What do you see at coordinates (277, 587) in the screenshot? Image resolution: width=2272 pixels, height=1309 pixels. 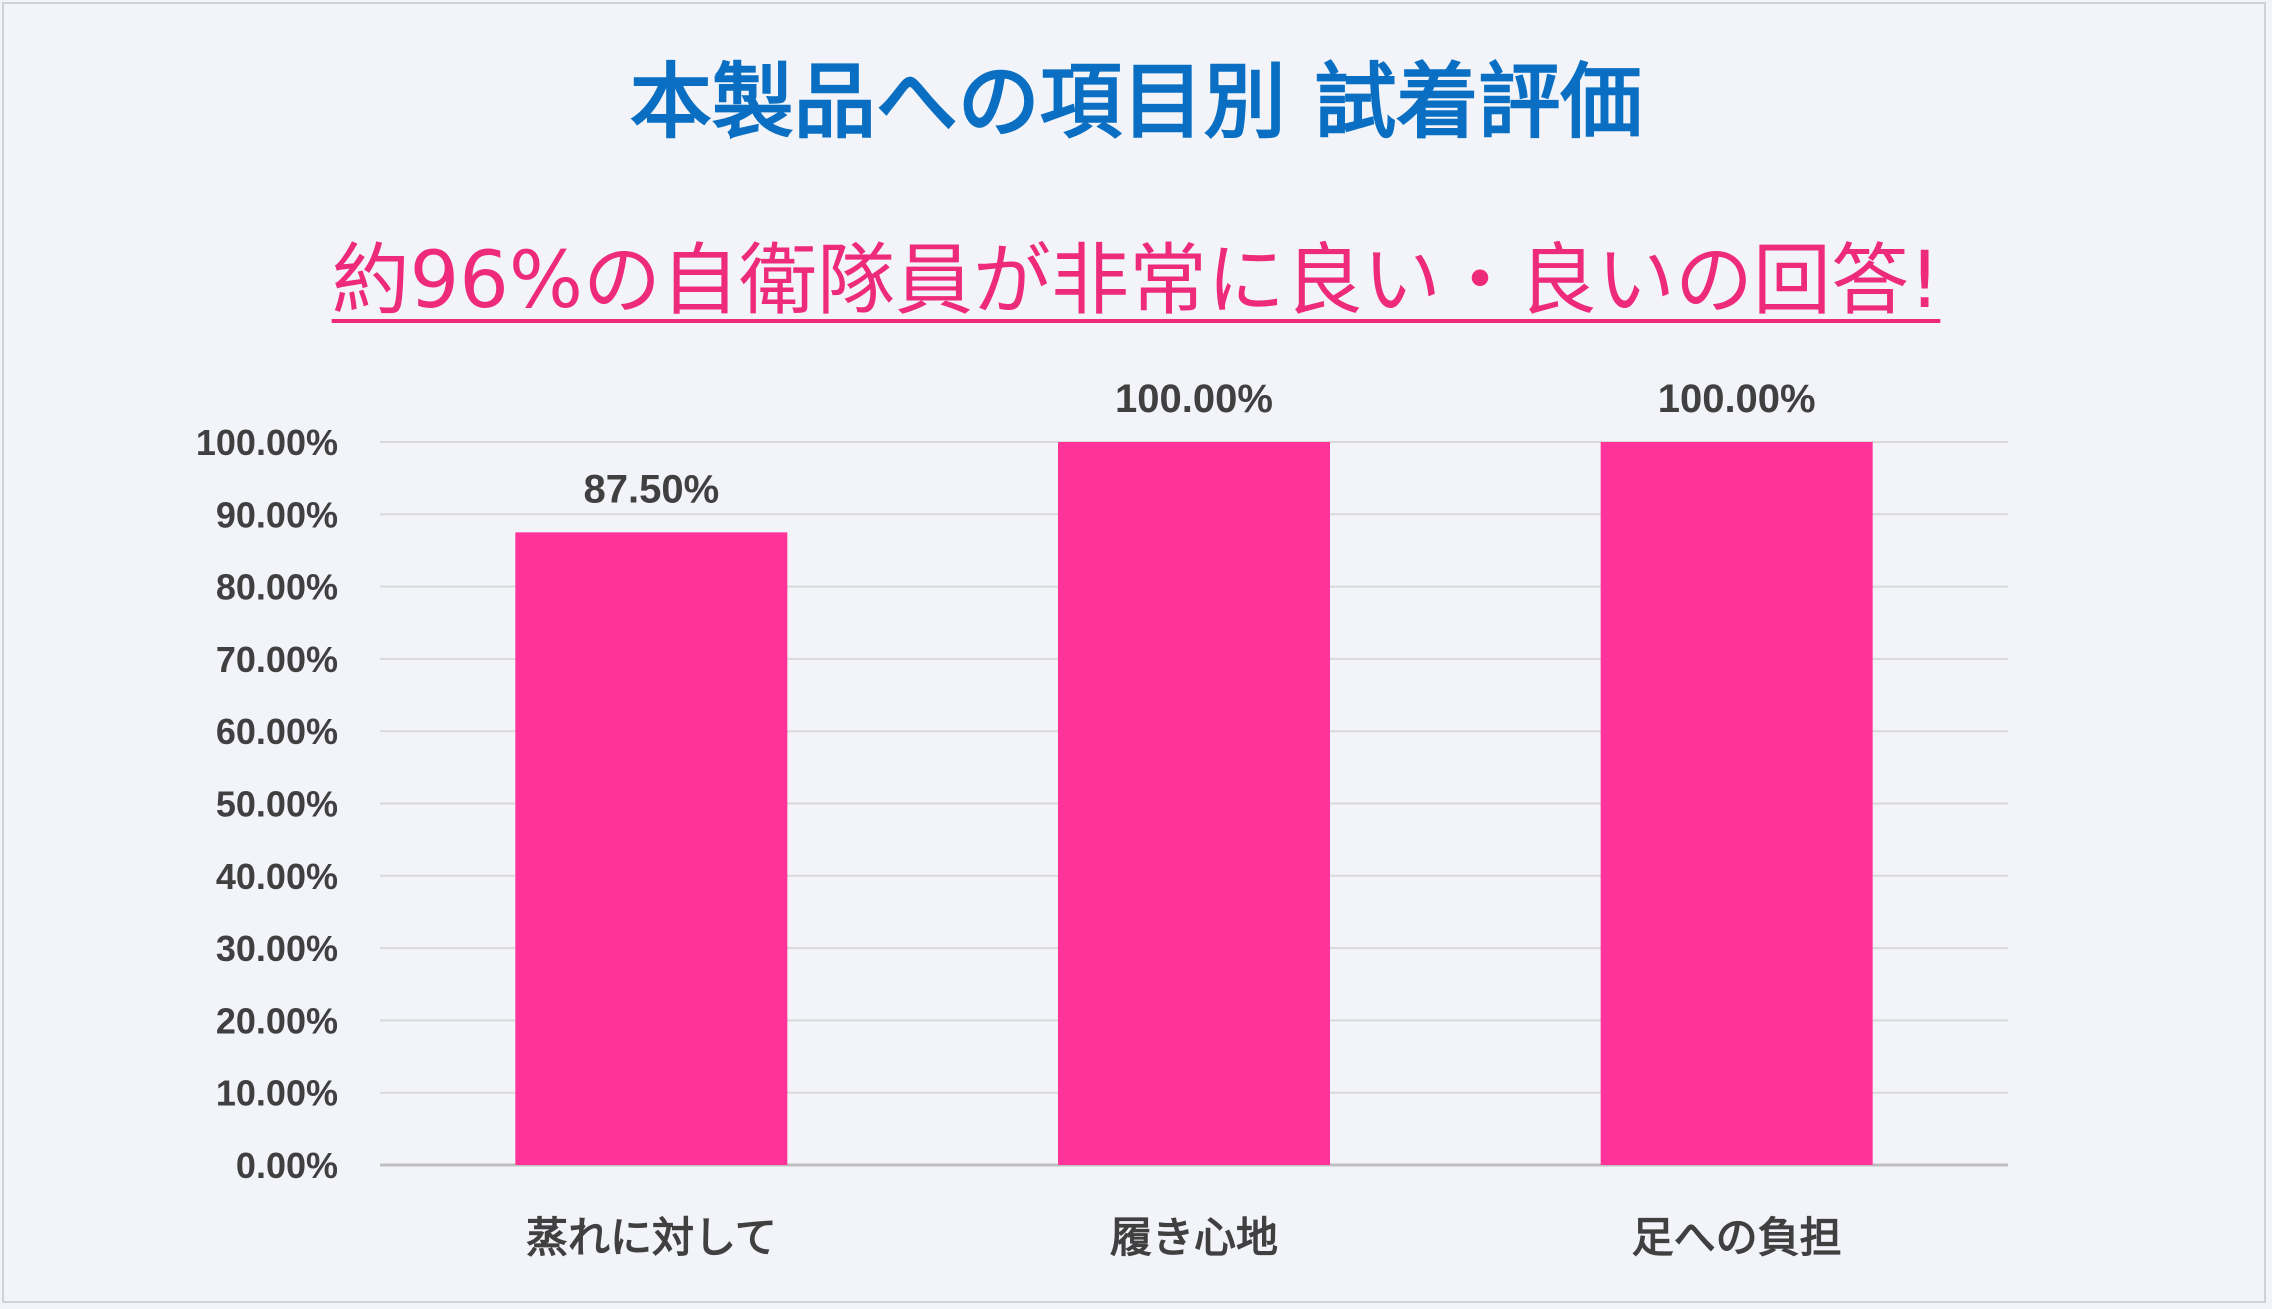 I see `y-tick-label: 80.00%` at bounding box center [277, 587].